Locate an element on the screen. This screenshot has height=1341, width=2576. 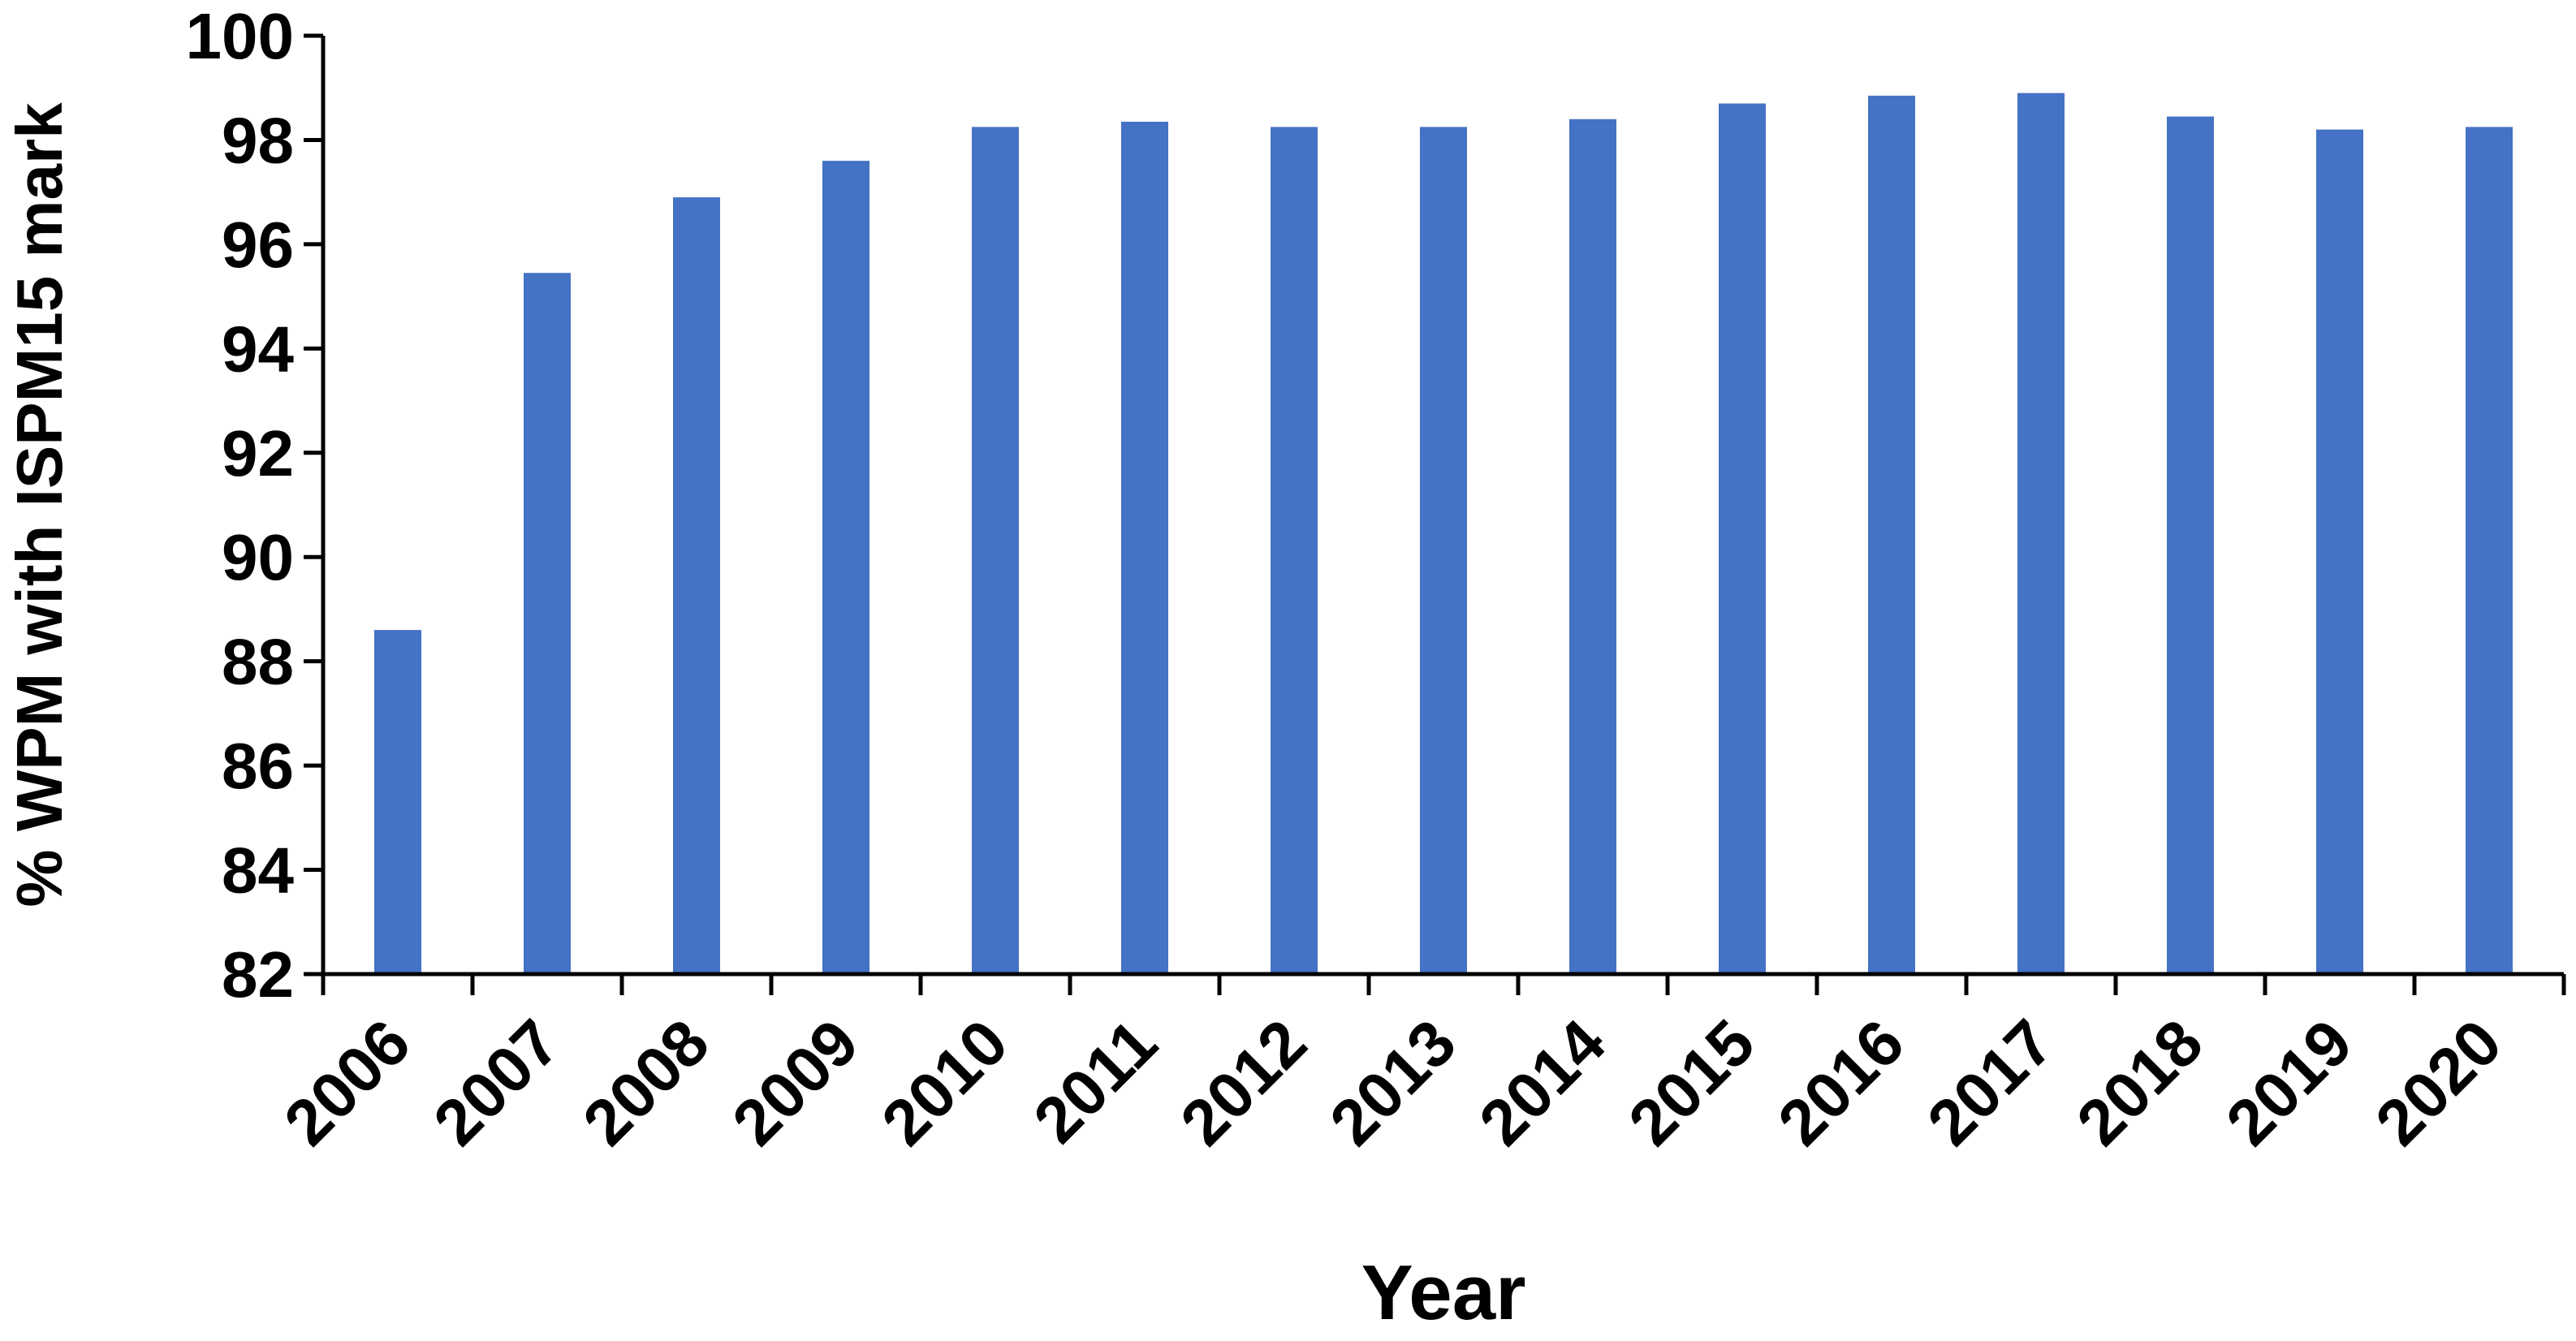
x-tick-label: 2014 is located at coordinates (1542, 1083).